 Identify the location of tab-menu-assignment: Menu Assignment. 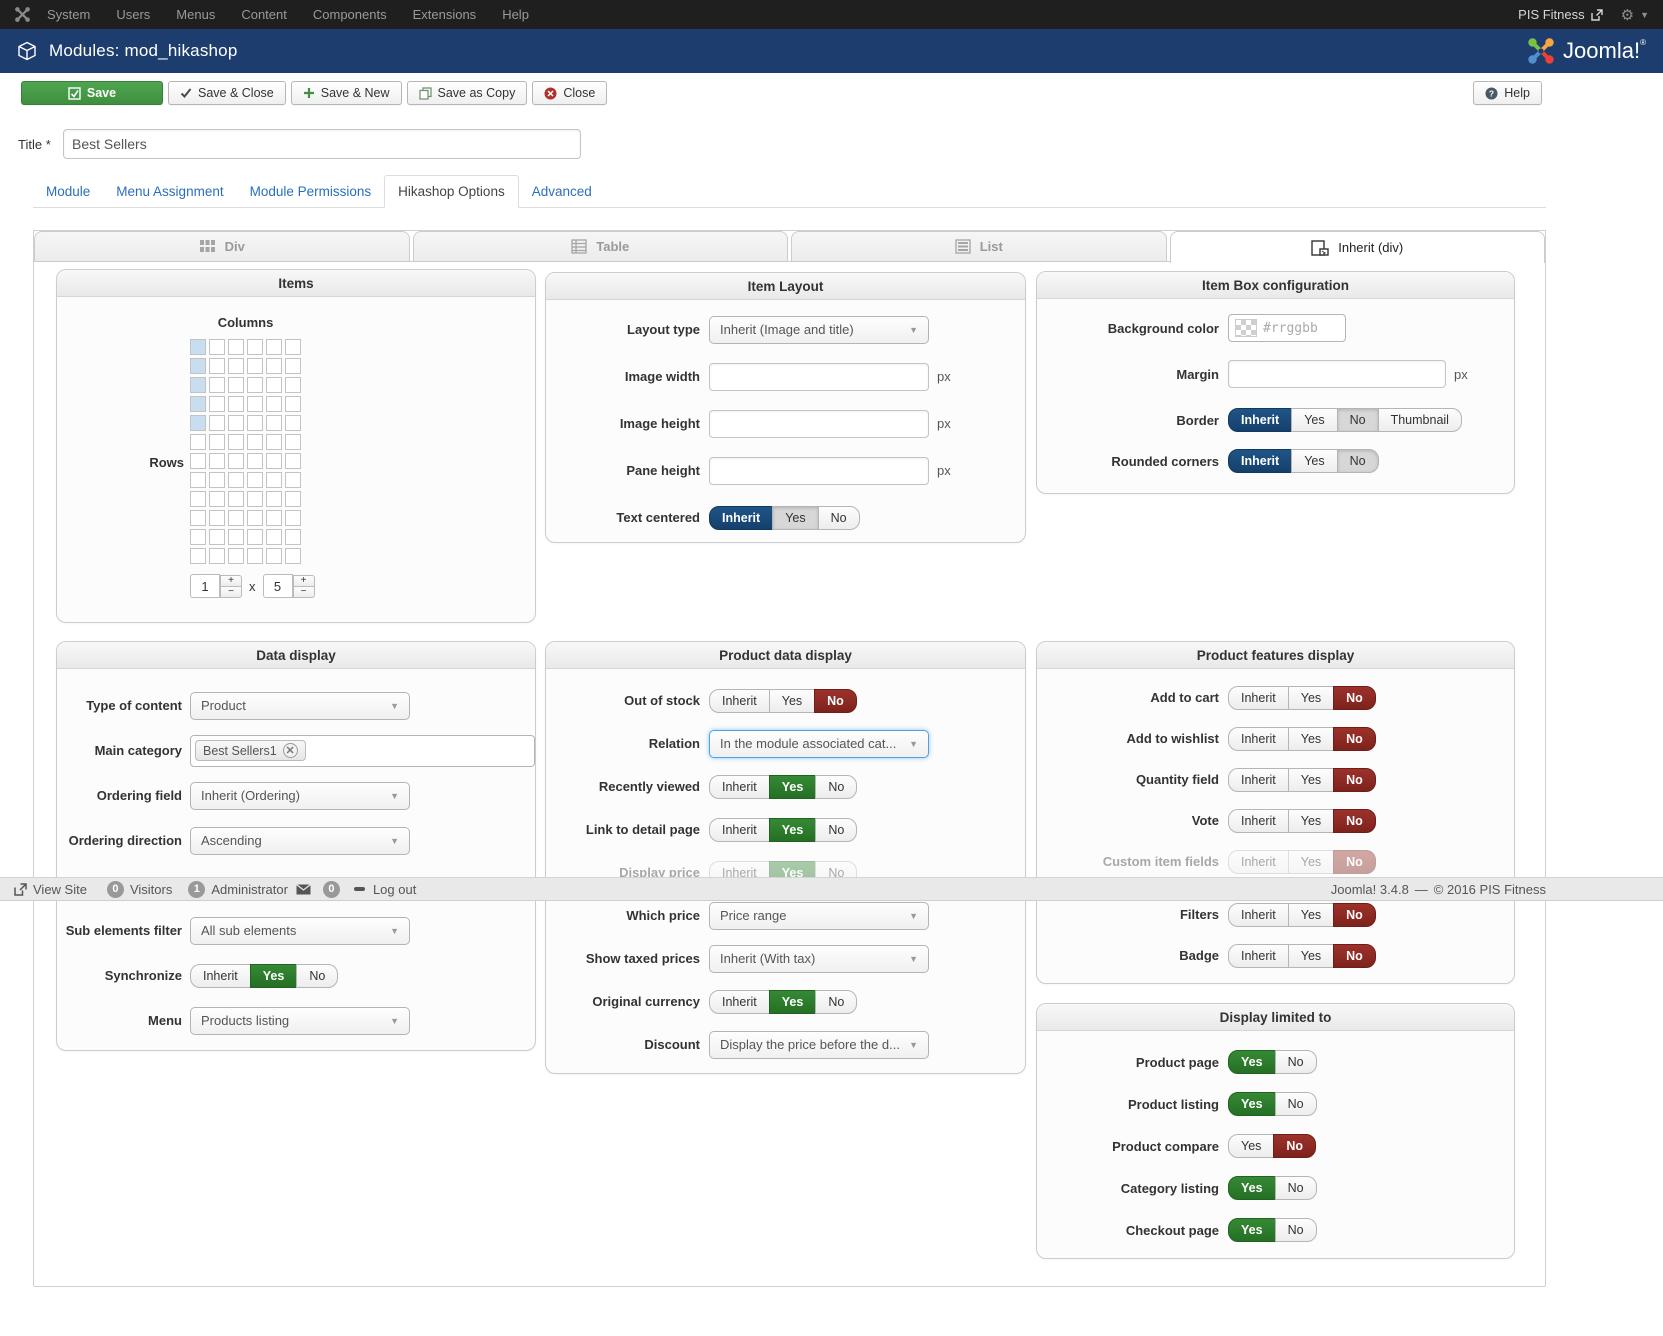
(170, 191).